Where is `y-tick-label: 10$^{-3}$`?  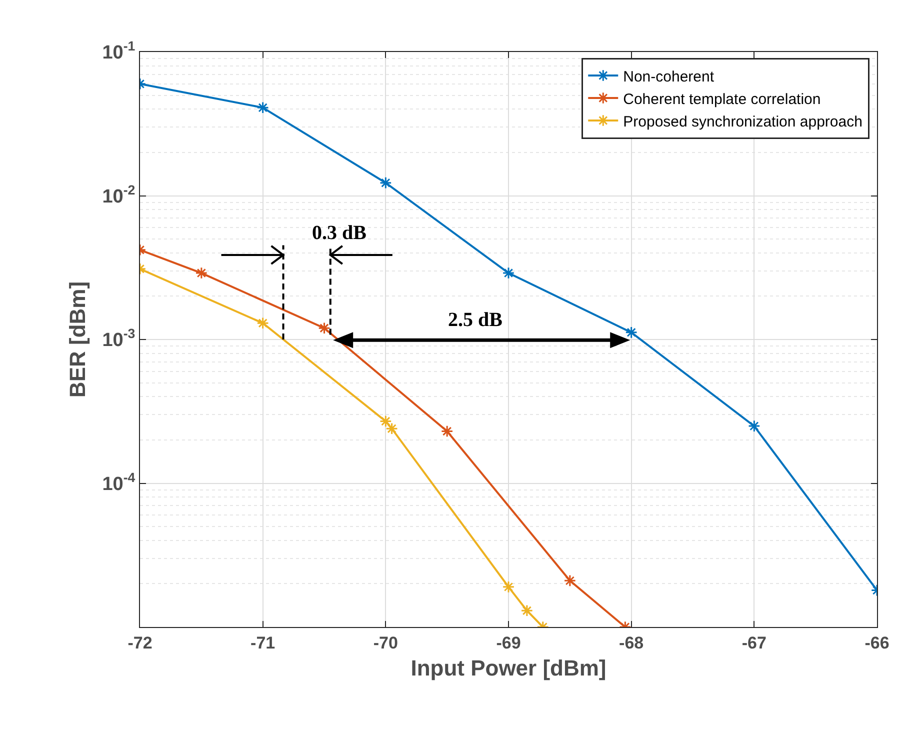 y-tick-label: 10$^{-3}$ is located at coordinates (119, 339).